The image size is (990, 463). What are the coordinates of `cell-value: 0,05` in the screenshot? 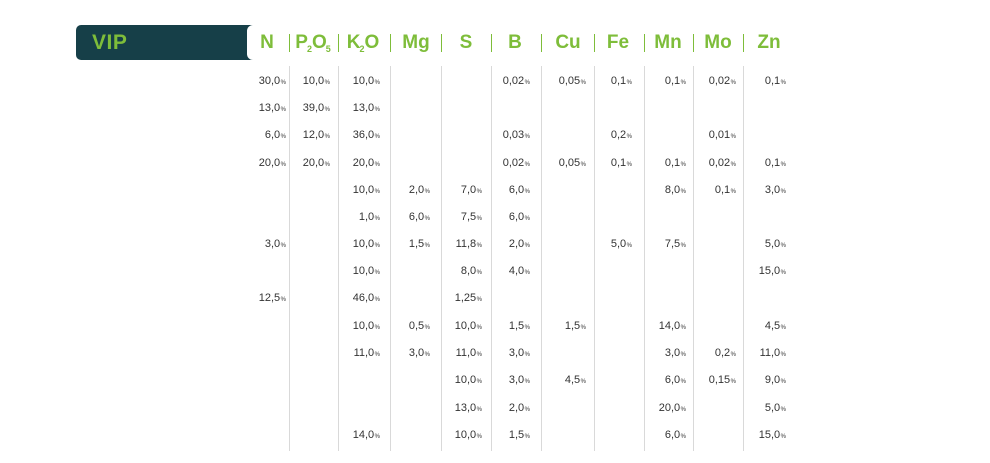 It's located at (569, 163).